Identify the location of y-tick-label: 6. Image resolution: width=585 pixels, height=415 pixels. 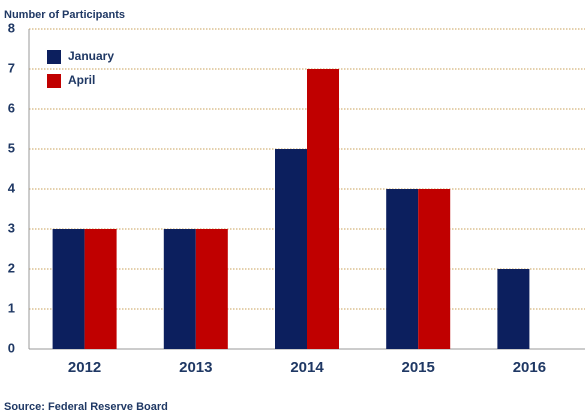
(11, 107).